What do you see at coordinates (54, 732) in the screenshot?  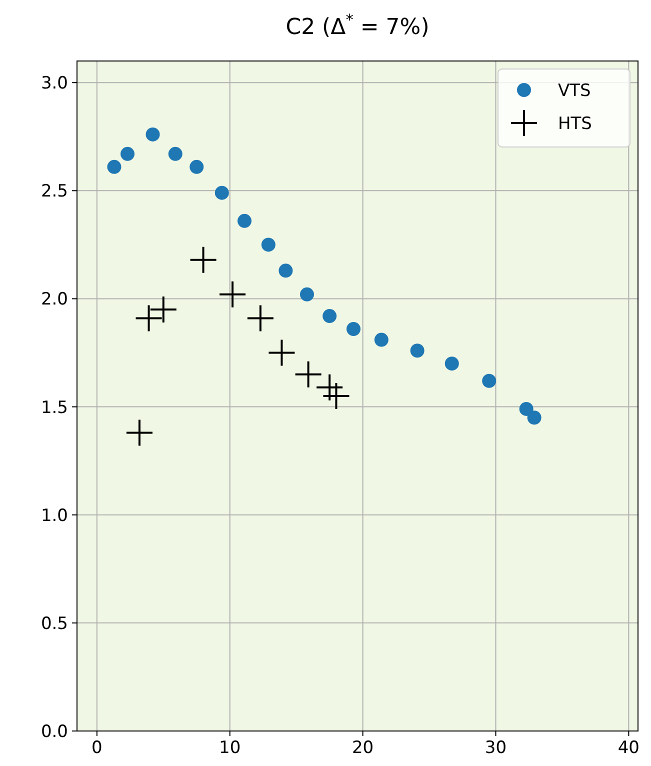 I see `y-tick-label: 0.0` at bounding box center [54, 732].